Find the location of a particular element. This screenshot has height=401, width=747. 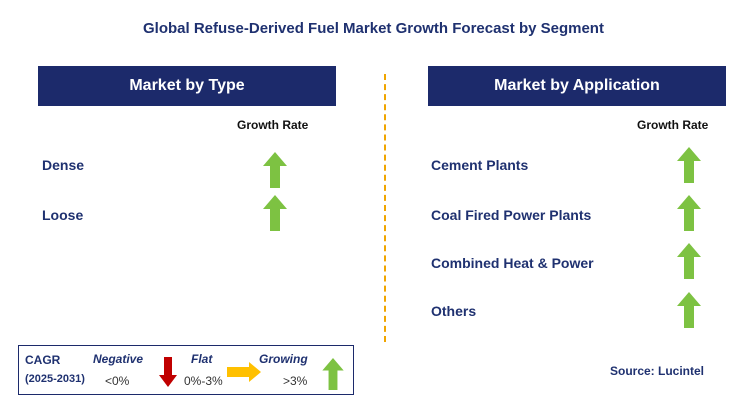

type-growth-rate-label: Growth Rate is located at coordinates (273, 125).